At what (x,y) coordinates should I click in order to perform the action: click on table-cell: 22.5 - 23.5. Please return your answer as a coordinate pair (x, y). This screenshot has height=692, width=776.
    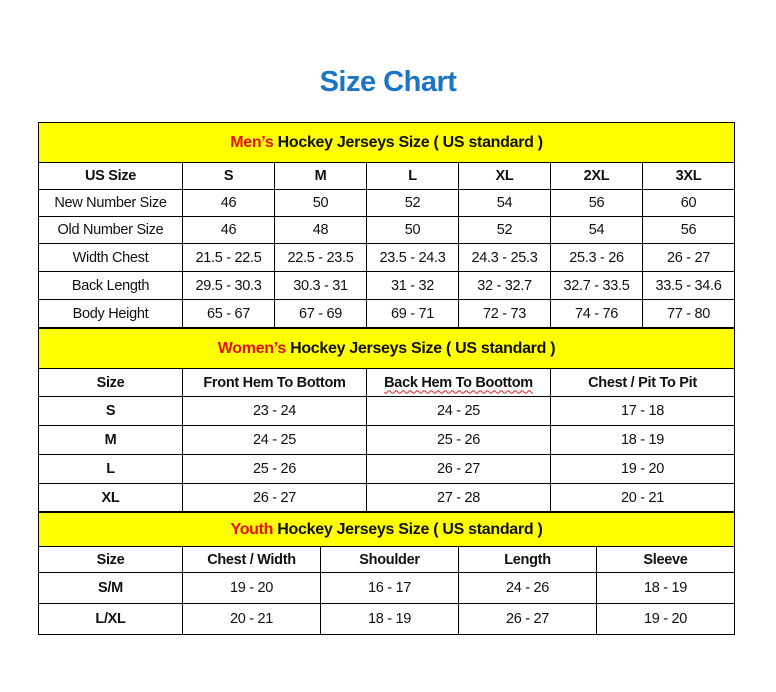
    Looking at the image, I should click on (320, 257).